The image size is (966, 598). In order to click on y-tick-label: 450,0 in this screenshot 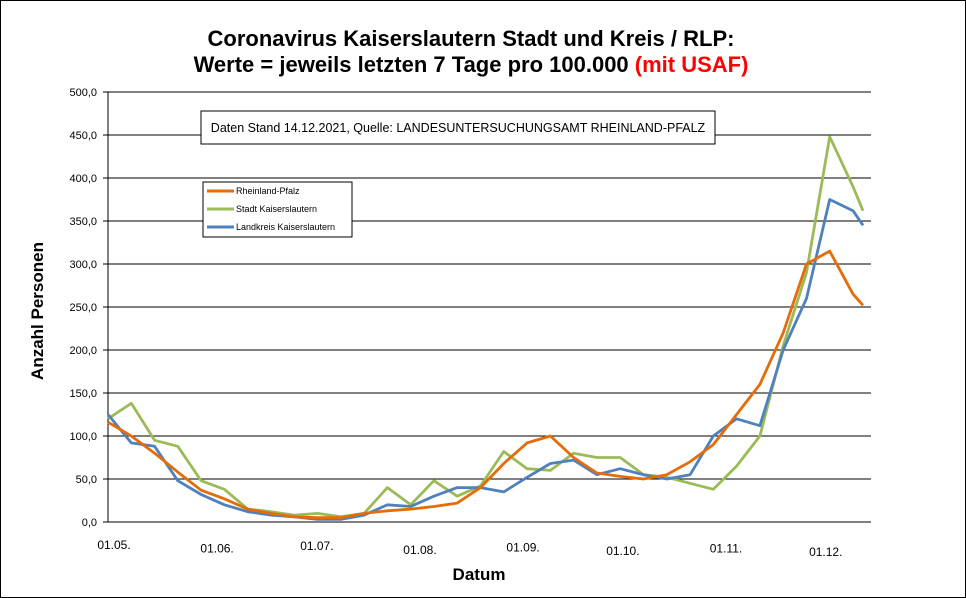, I will do `click(83, 136)`.